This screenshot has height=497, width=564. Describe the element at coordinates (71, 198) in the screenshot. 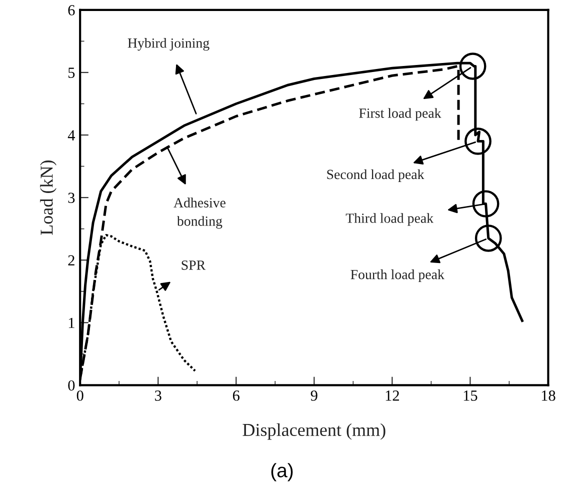

I see `y-tick-label: 3` at that location.